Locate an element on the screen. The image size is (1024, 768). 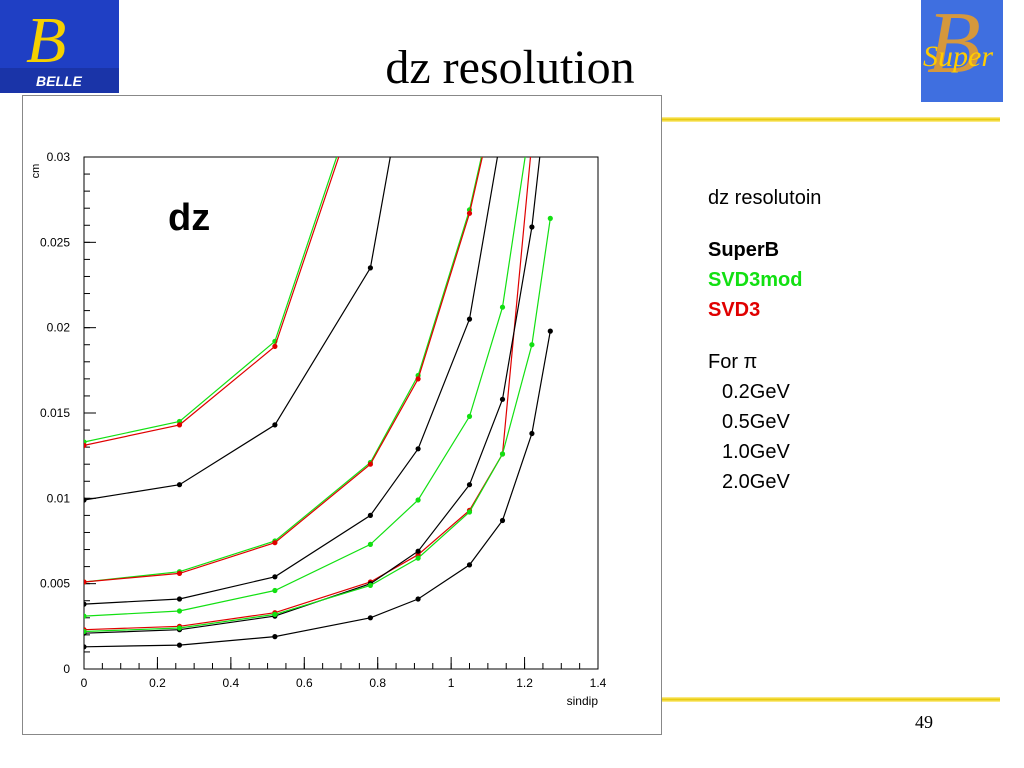
top-divider is located at coordinates (830, 119).